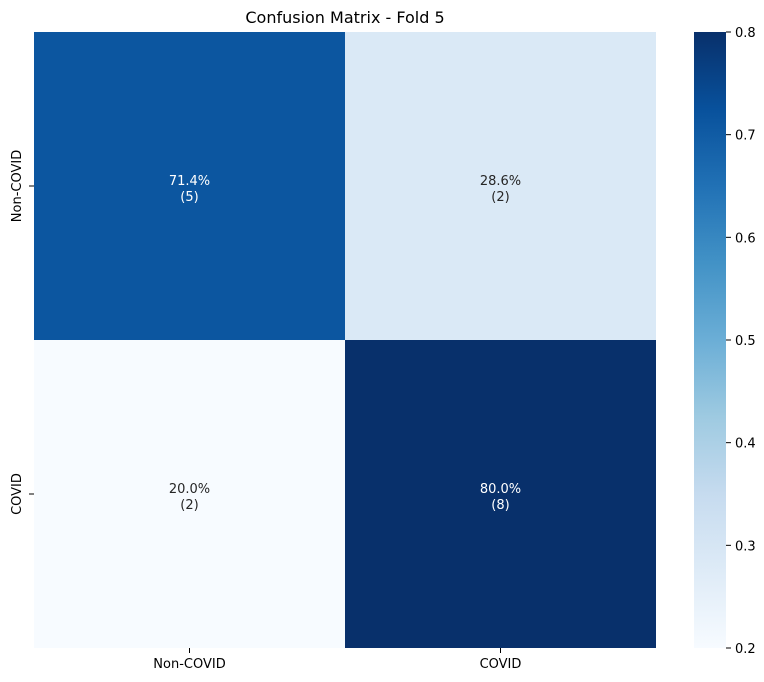 The image size is (764, 682). I want to click on colorbar-tick-label: 0.7, so click(745, 136).